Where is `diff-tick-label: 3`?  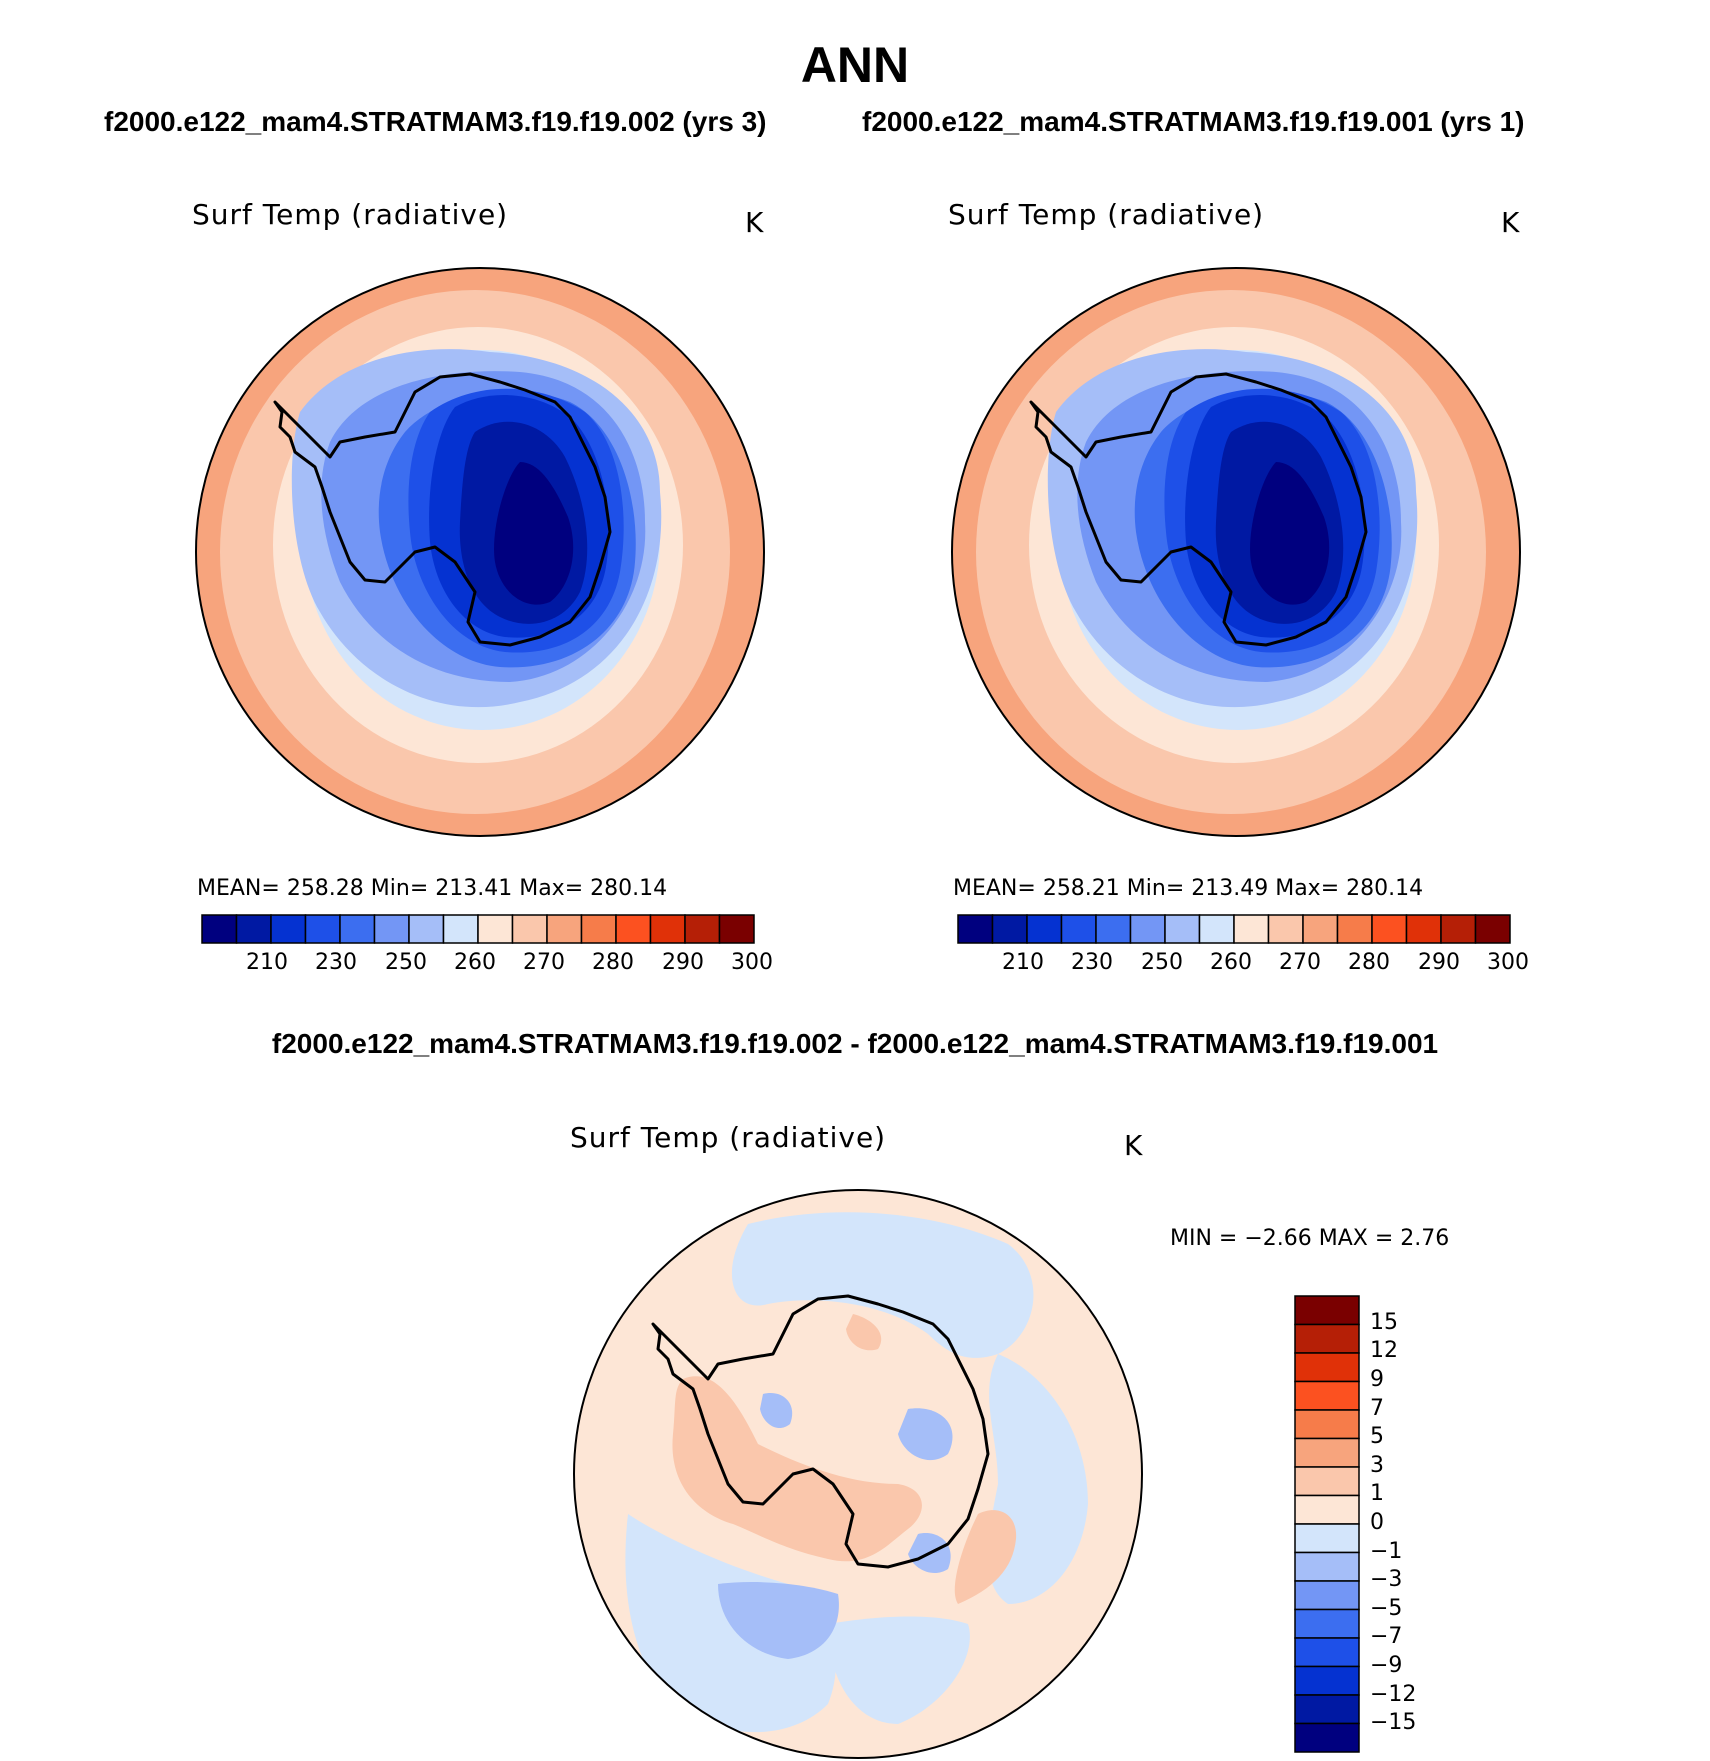 diff-tick-label: 3 is located at coordinates (1377, 1465).